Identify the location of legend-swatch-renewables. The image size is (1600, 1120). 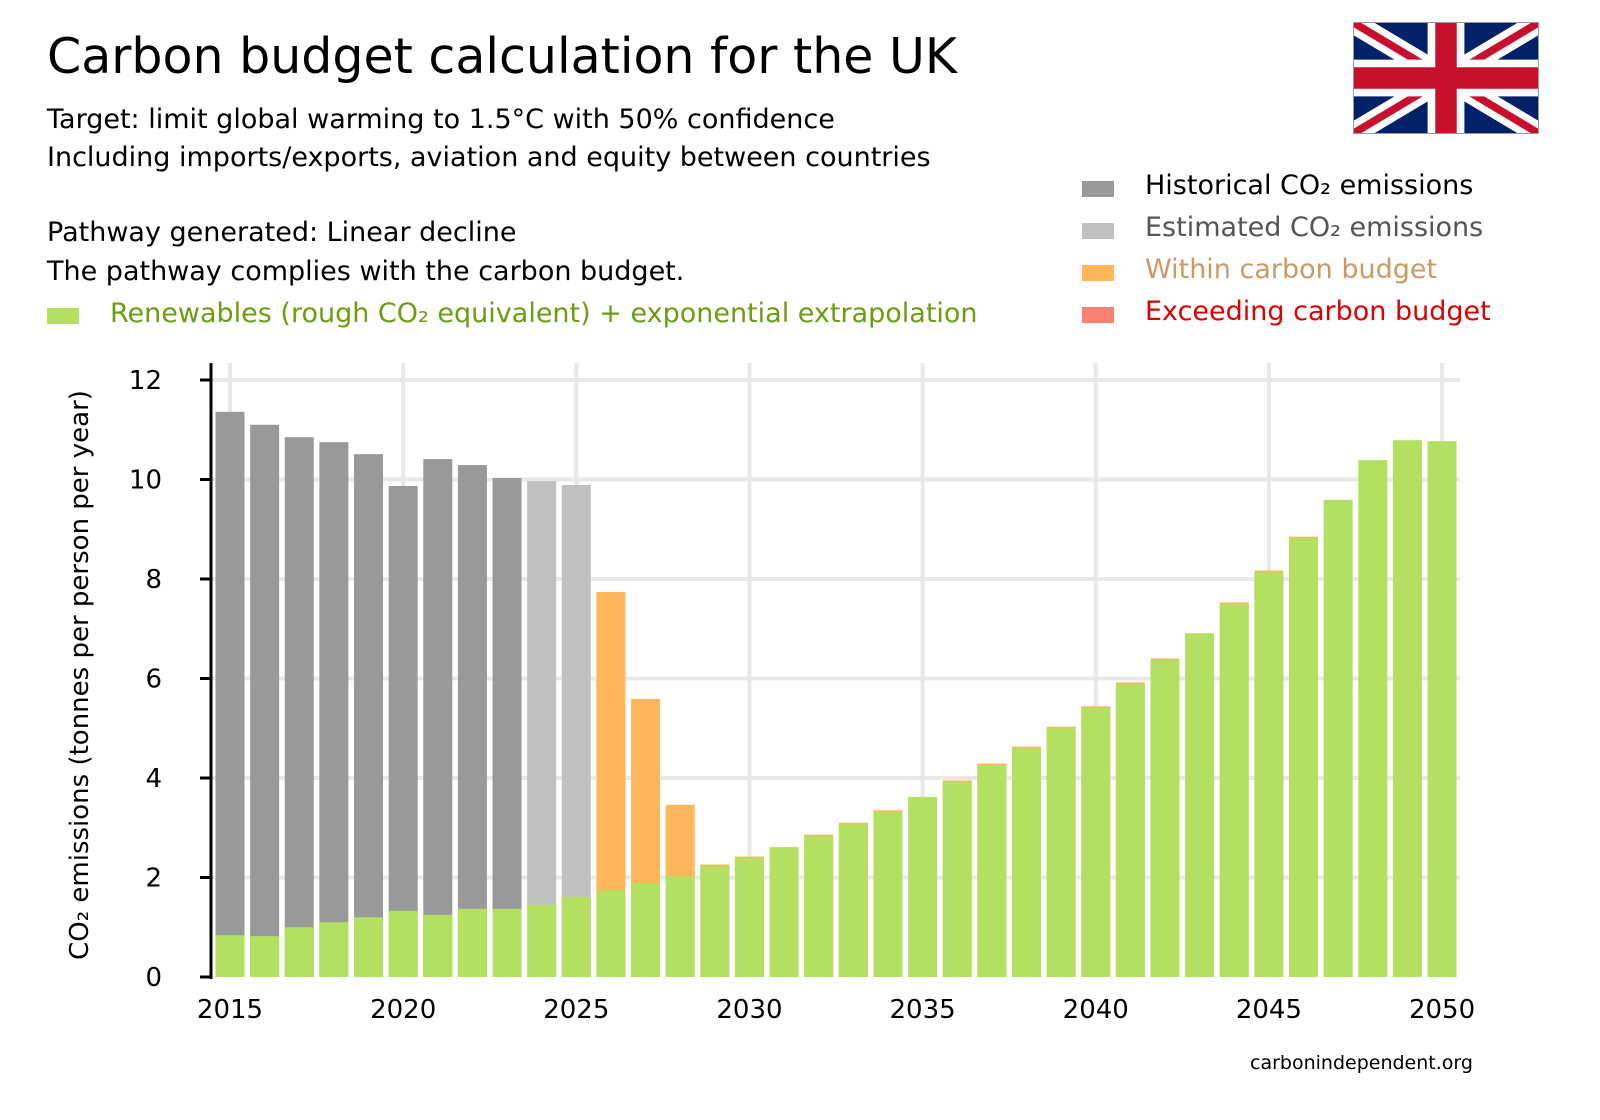
(63, 316).